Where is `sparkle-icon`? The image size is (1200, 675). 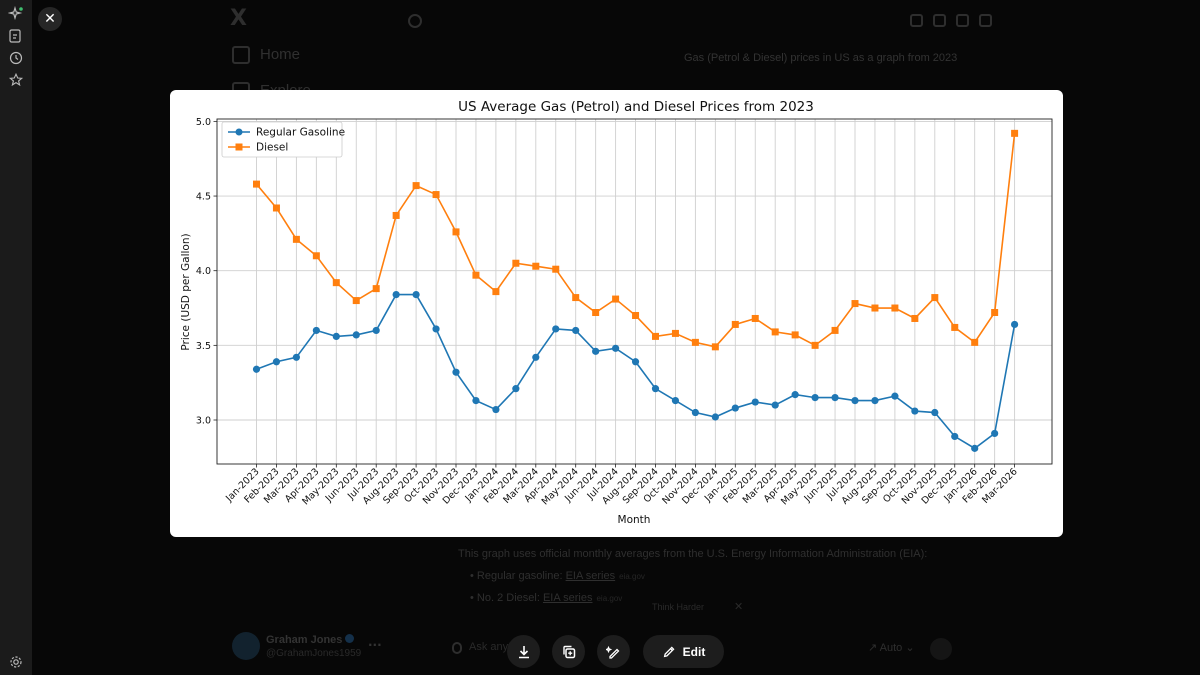 sparkle-icon is located at coordinates (16, 14).